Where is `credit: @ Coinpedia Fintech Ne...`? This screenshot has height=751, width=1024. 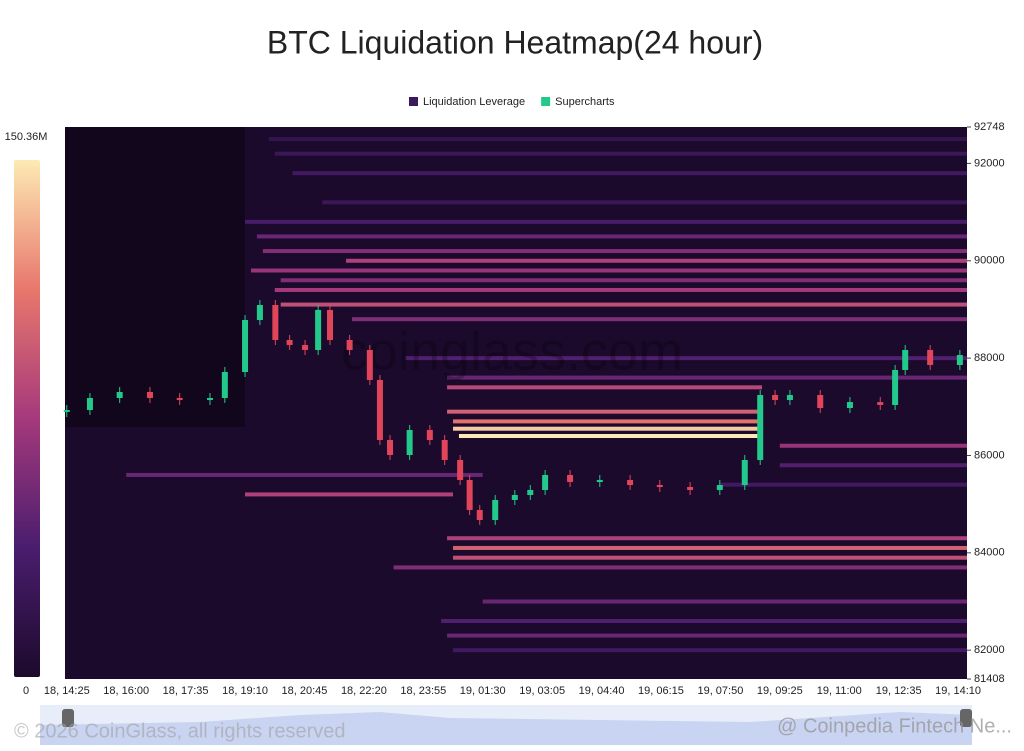 credit: @ Coinpedia Fintech Ne... is located at coordinates (894, 726).